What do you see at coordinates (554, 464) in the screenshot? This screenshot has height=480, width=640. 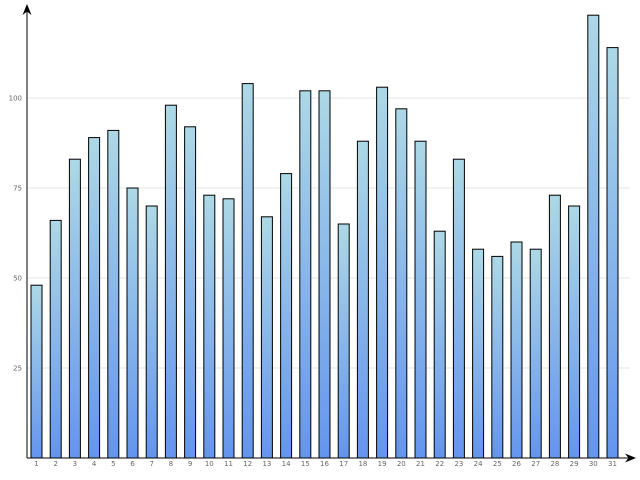 I see `x-tick-label: 28` at bounding box center [554, 464].